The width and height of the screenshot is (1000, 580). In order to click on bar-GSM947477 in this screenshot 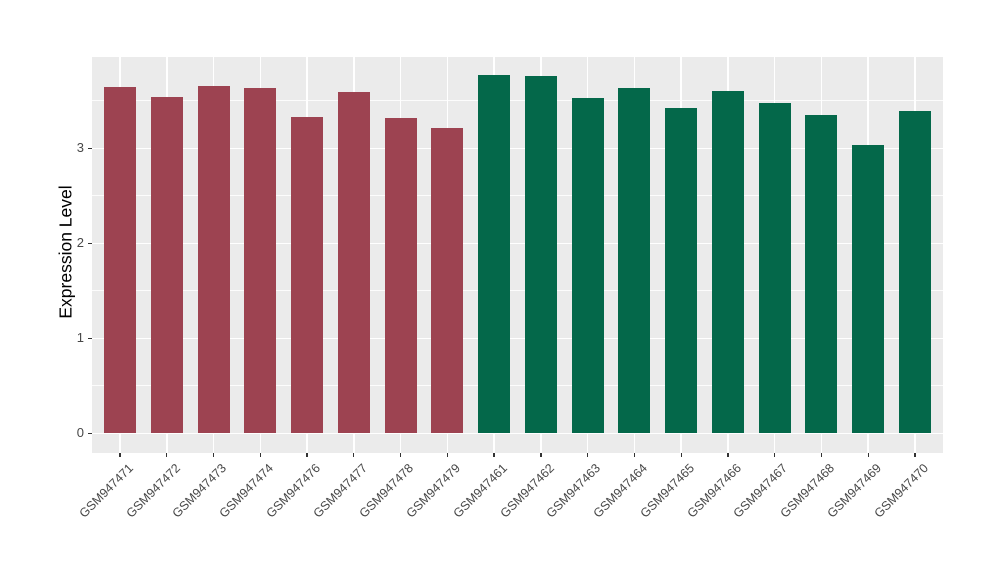, I will do `click(353, 263)`.